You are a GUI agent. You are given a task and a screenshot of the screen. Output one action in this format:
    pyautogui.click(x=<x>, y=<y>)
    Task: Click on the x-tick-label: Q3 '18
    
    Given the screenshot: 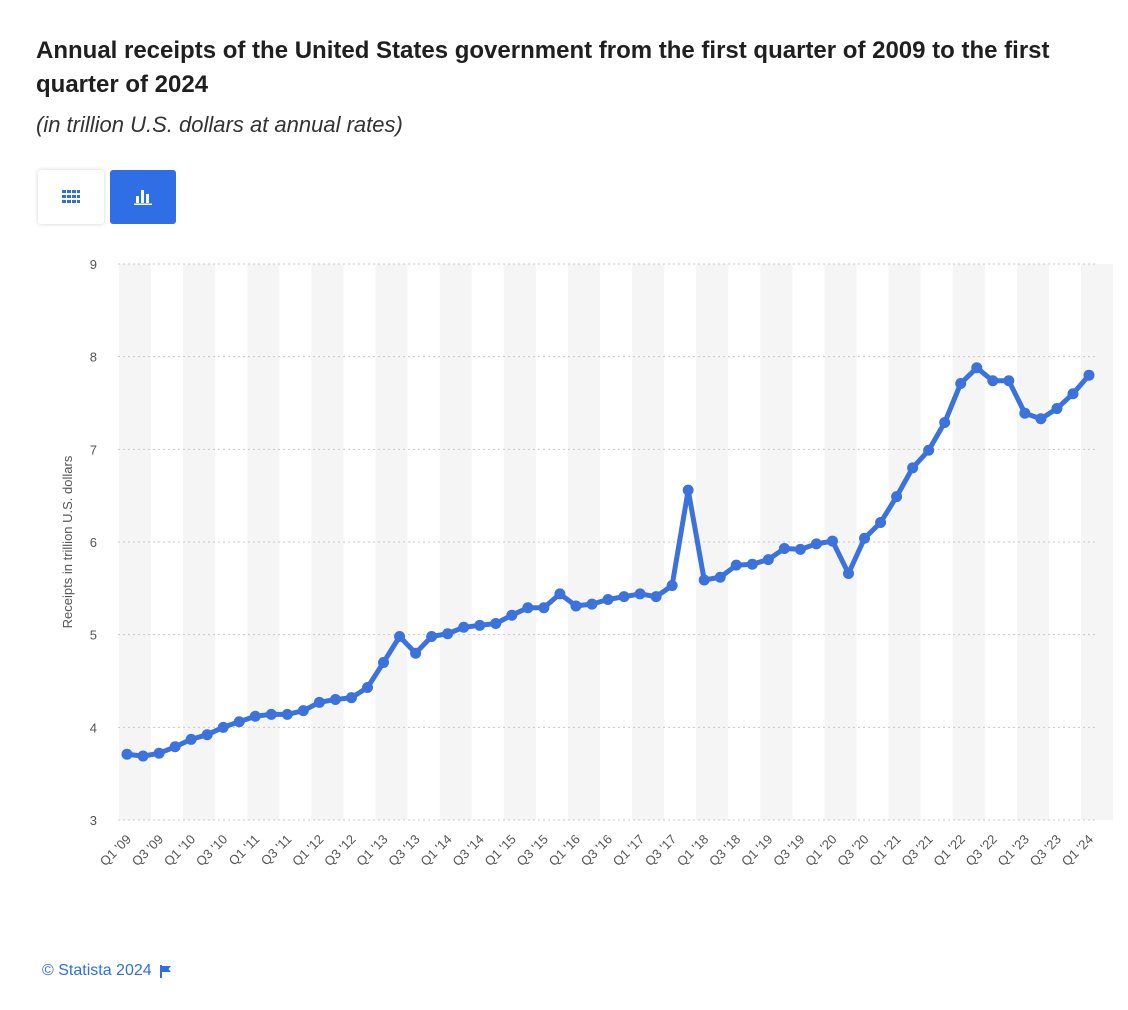 What is the action you would take?
    pyautogui.click(x=724, y=850)
    